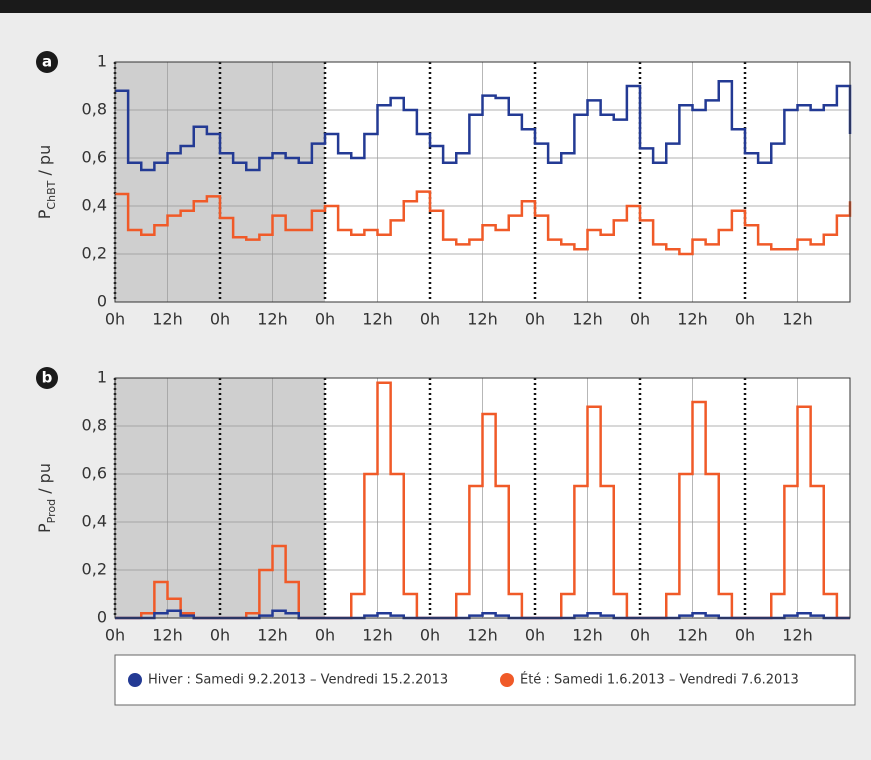 The width and height of the screenshot is (871, 760). I want to click on y-label-sub: ChBT, so click(51, 194).